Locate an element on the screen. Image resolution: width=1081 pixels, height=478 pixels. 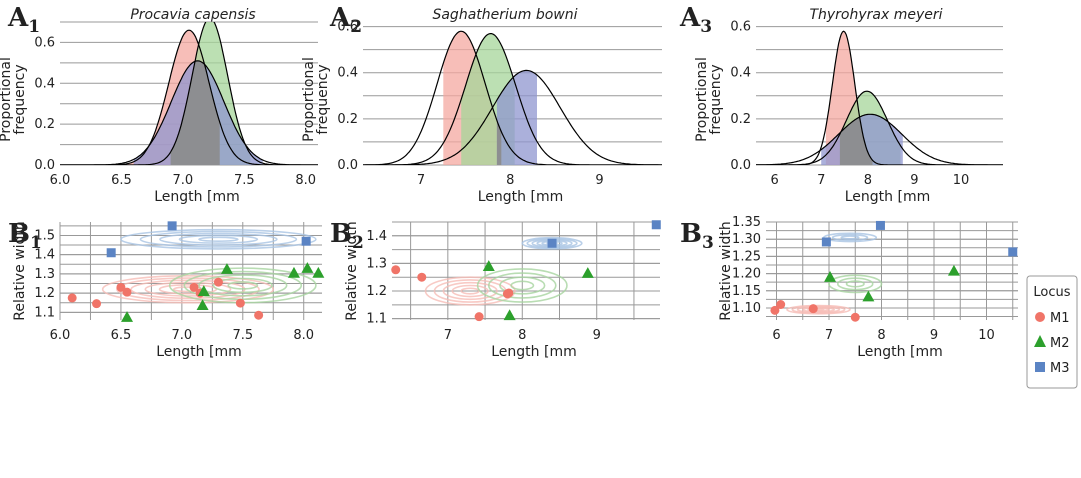
y-tick-label: 1.10 is located at coordinates (746, 308).